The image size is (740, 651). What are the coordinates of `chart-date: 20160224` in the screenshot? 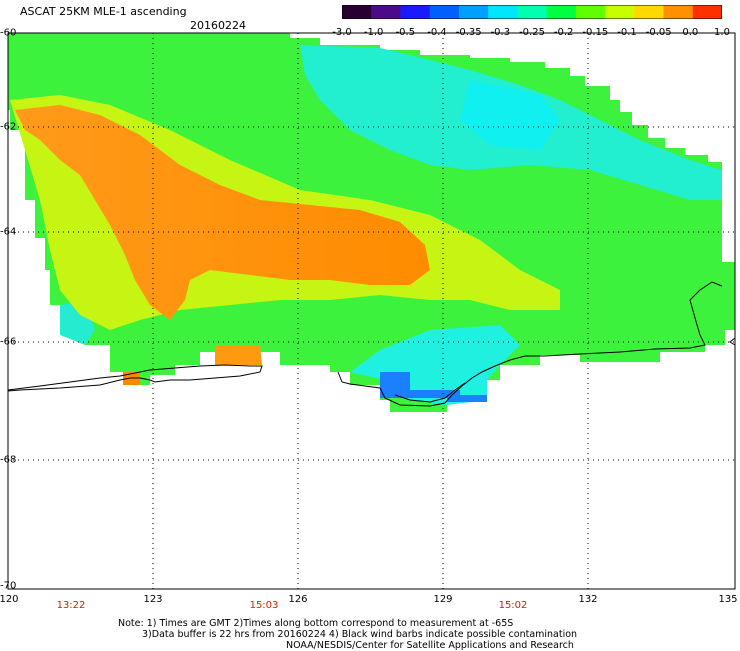 It's located at (218, 25).